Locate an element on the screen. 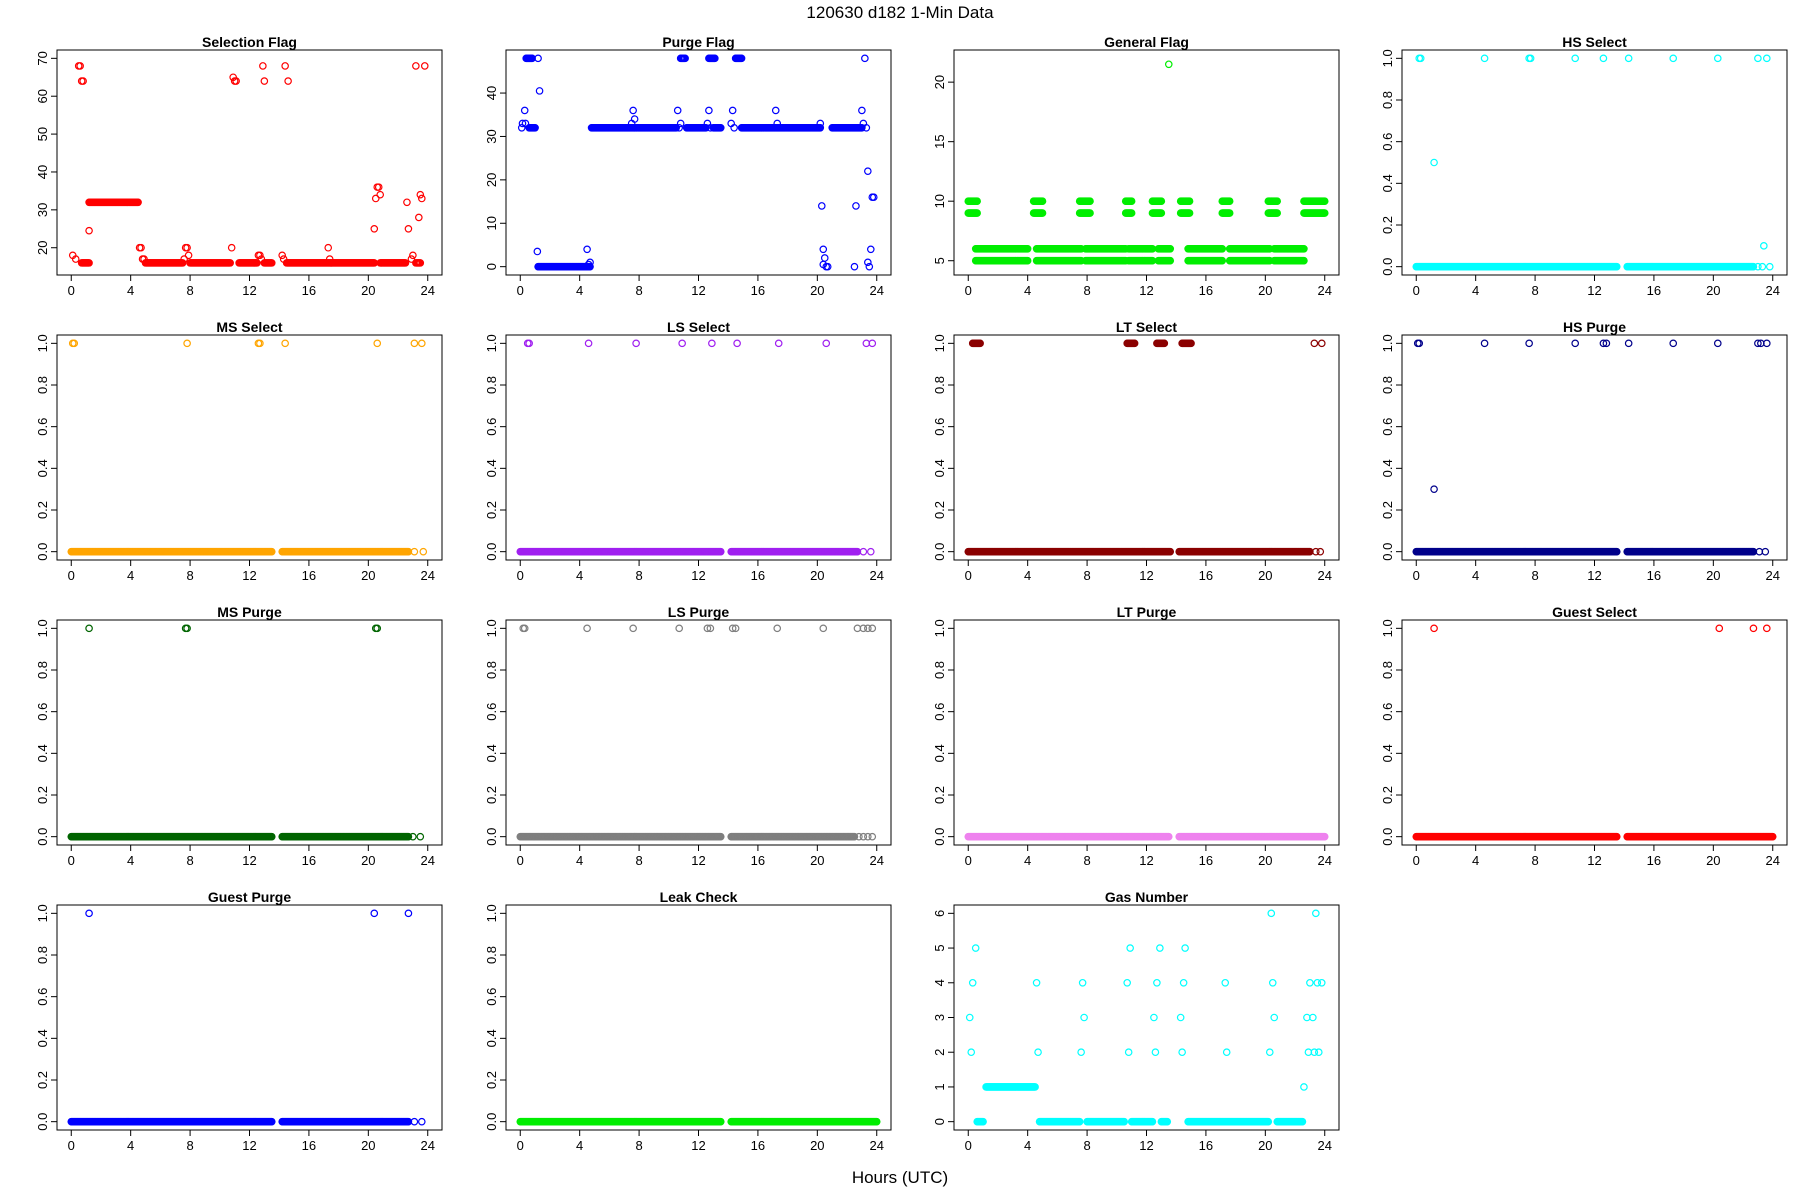 Image resolution: width=1800 pixels, height=1200 pixels. y-tick-label: 10 is located at coordinates (939, 201).